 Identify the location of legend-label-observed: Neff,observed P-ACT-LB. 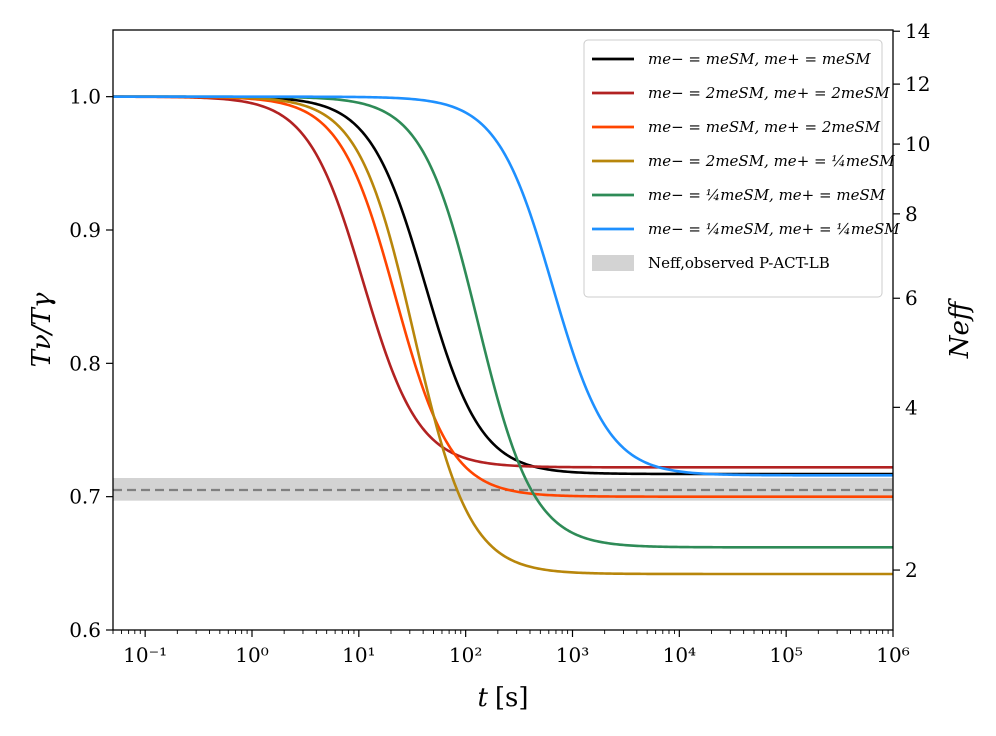
(739, 263).